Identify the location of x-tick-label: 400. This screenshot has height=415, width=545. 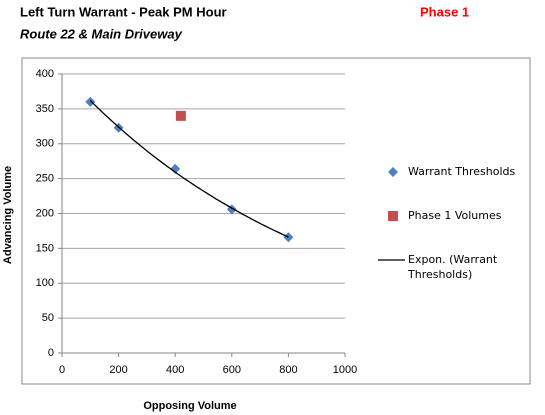
(175, 370).